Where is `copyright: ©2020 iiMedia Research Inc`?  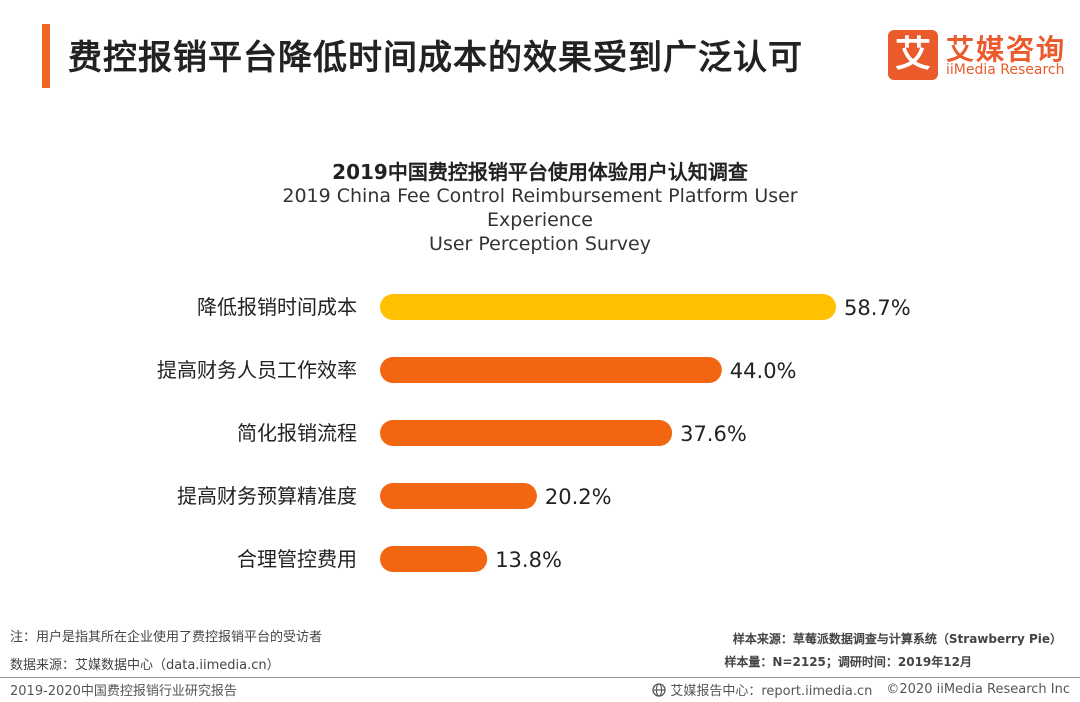 copyright: ©2020 iiMedia Research Inc is located at coordinates (978, 689).